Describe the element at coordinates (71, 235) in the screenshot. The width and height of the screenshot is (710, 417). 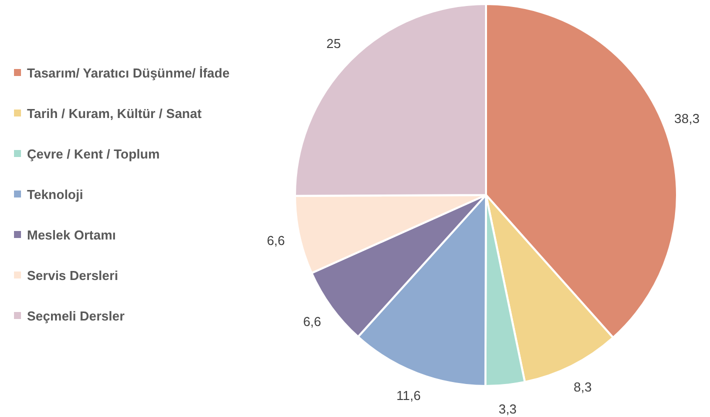
I see `legend-label: Meslek Ortamı` at that location.